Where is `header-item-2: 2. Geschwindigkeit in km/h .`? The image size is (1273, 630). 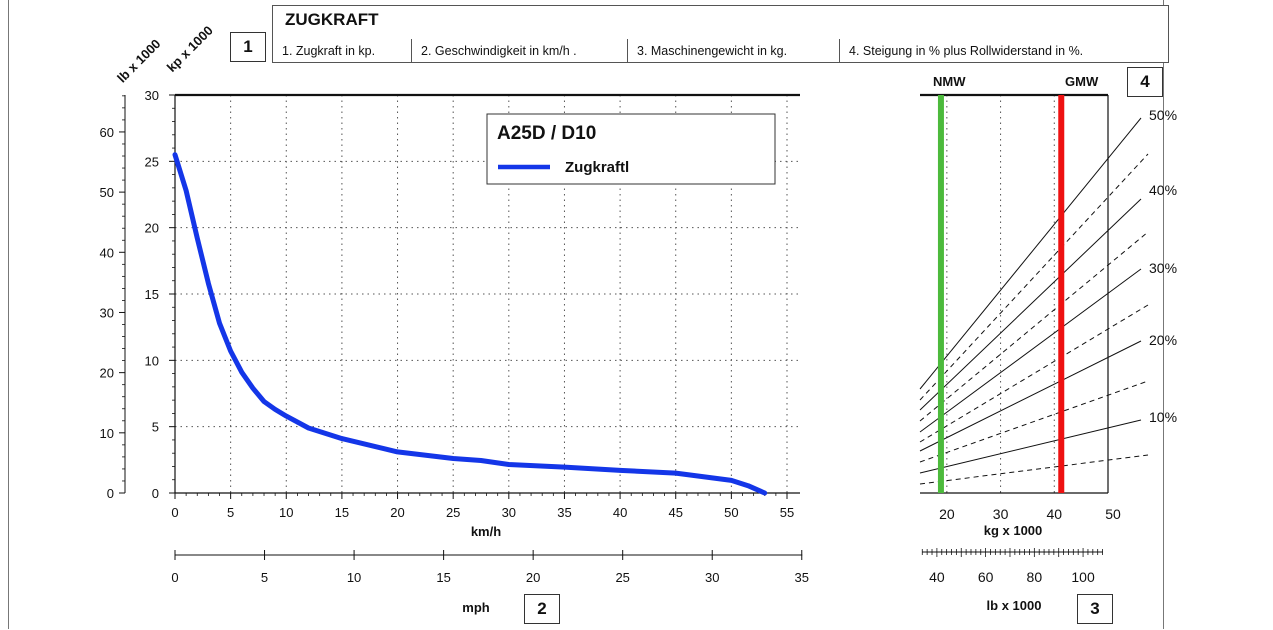
header-item-2: 2. Geschwindigkeit in km/h . is located at coordinates (520, 51).